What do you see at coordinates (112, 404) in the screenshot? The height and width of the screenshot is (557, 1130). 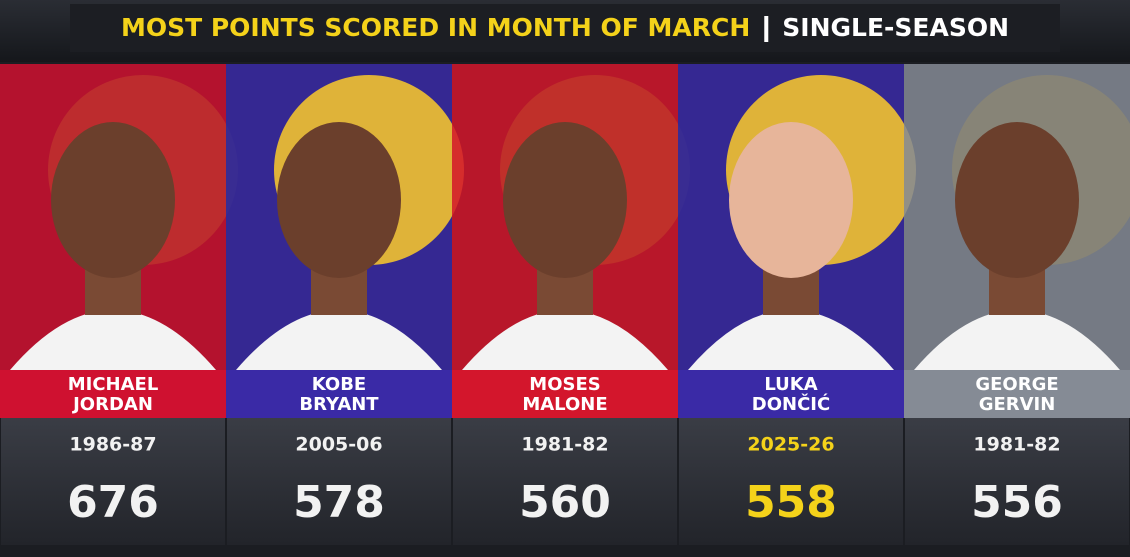 I see `last-name: JORDAN` at bounding box center [112, 404].